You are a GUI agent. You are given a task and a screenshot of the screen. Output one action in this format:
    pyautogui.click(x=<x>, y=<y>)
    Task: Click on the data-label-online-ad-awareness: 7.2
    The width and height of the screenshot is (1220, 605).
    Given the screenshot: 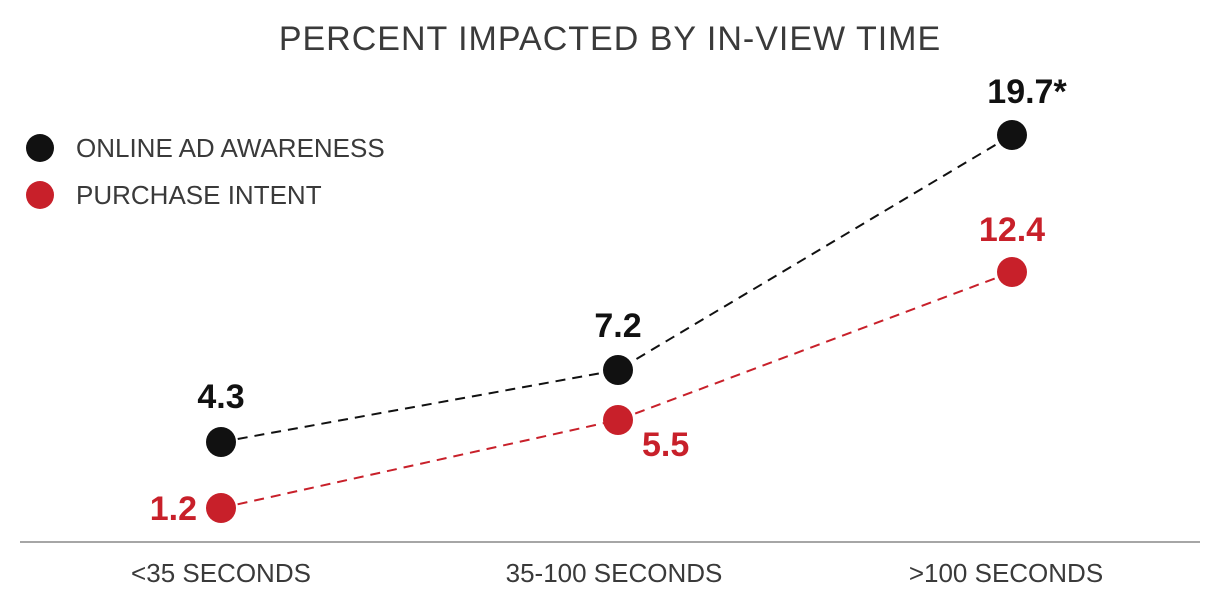 What is the action you would take?
    pyautogui.click(x=617, y=326)
    